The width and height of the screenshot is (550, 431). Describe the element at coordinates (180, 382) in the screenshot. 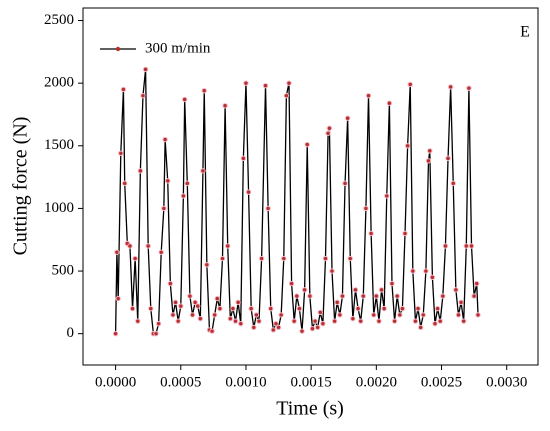

I see `x-tick-label: 0.0005` at that location.